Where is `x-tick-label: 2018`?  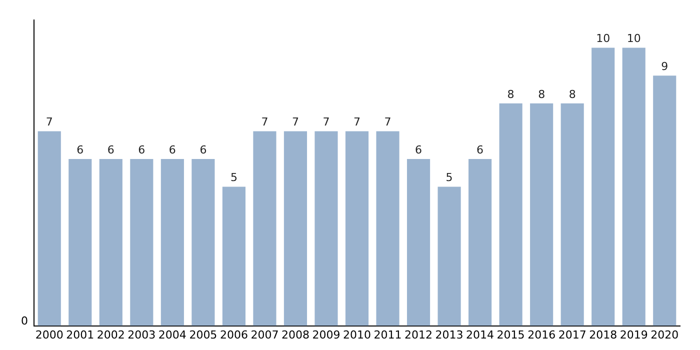 x-tick-label: 2018 is located at coordinates (603, 335).